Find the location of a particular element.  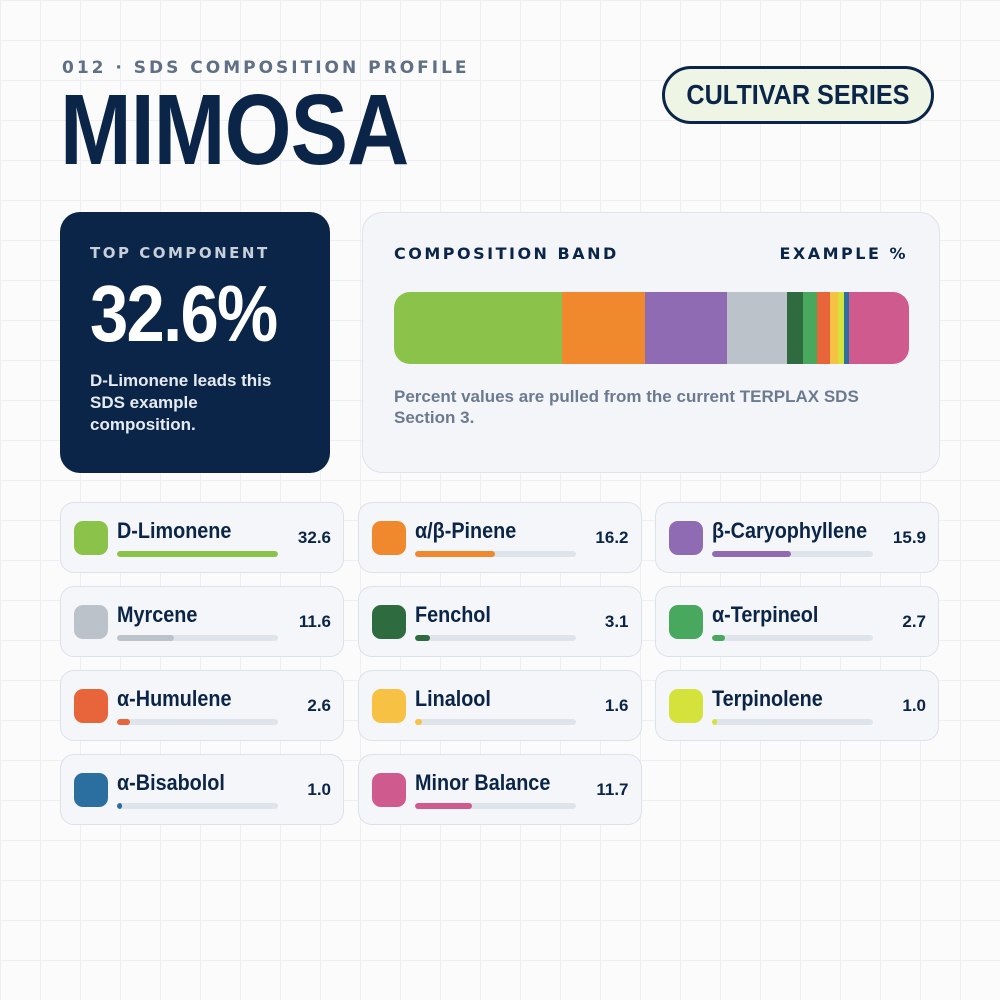

component-value: 3.1 is located at coordinates (616, 621).